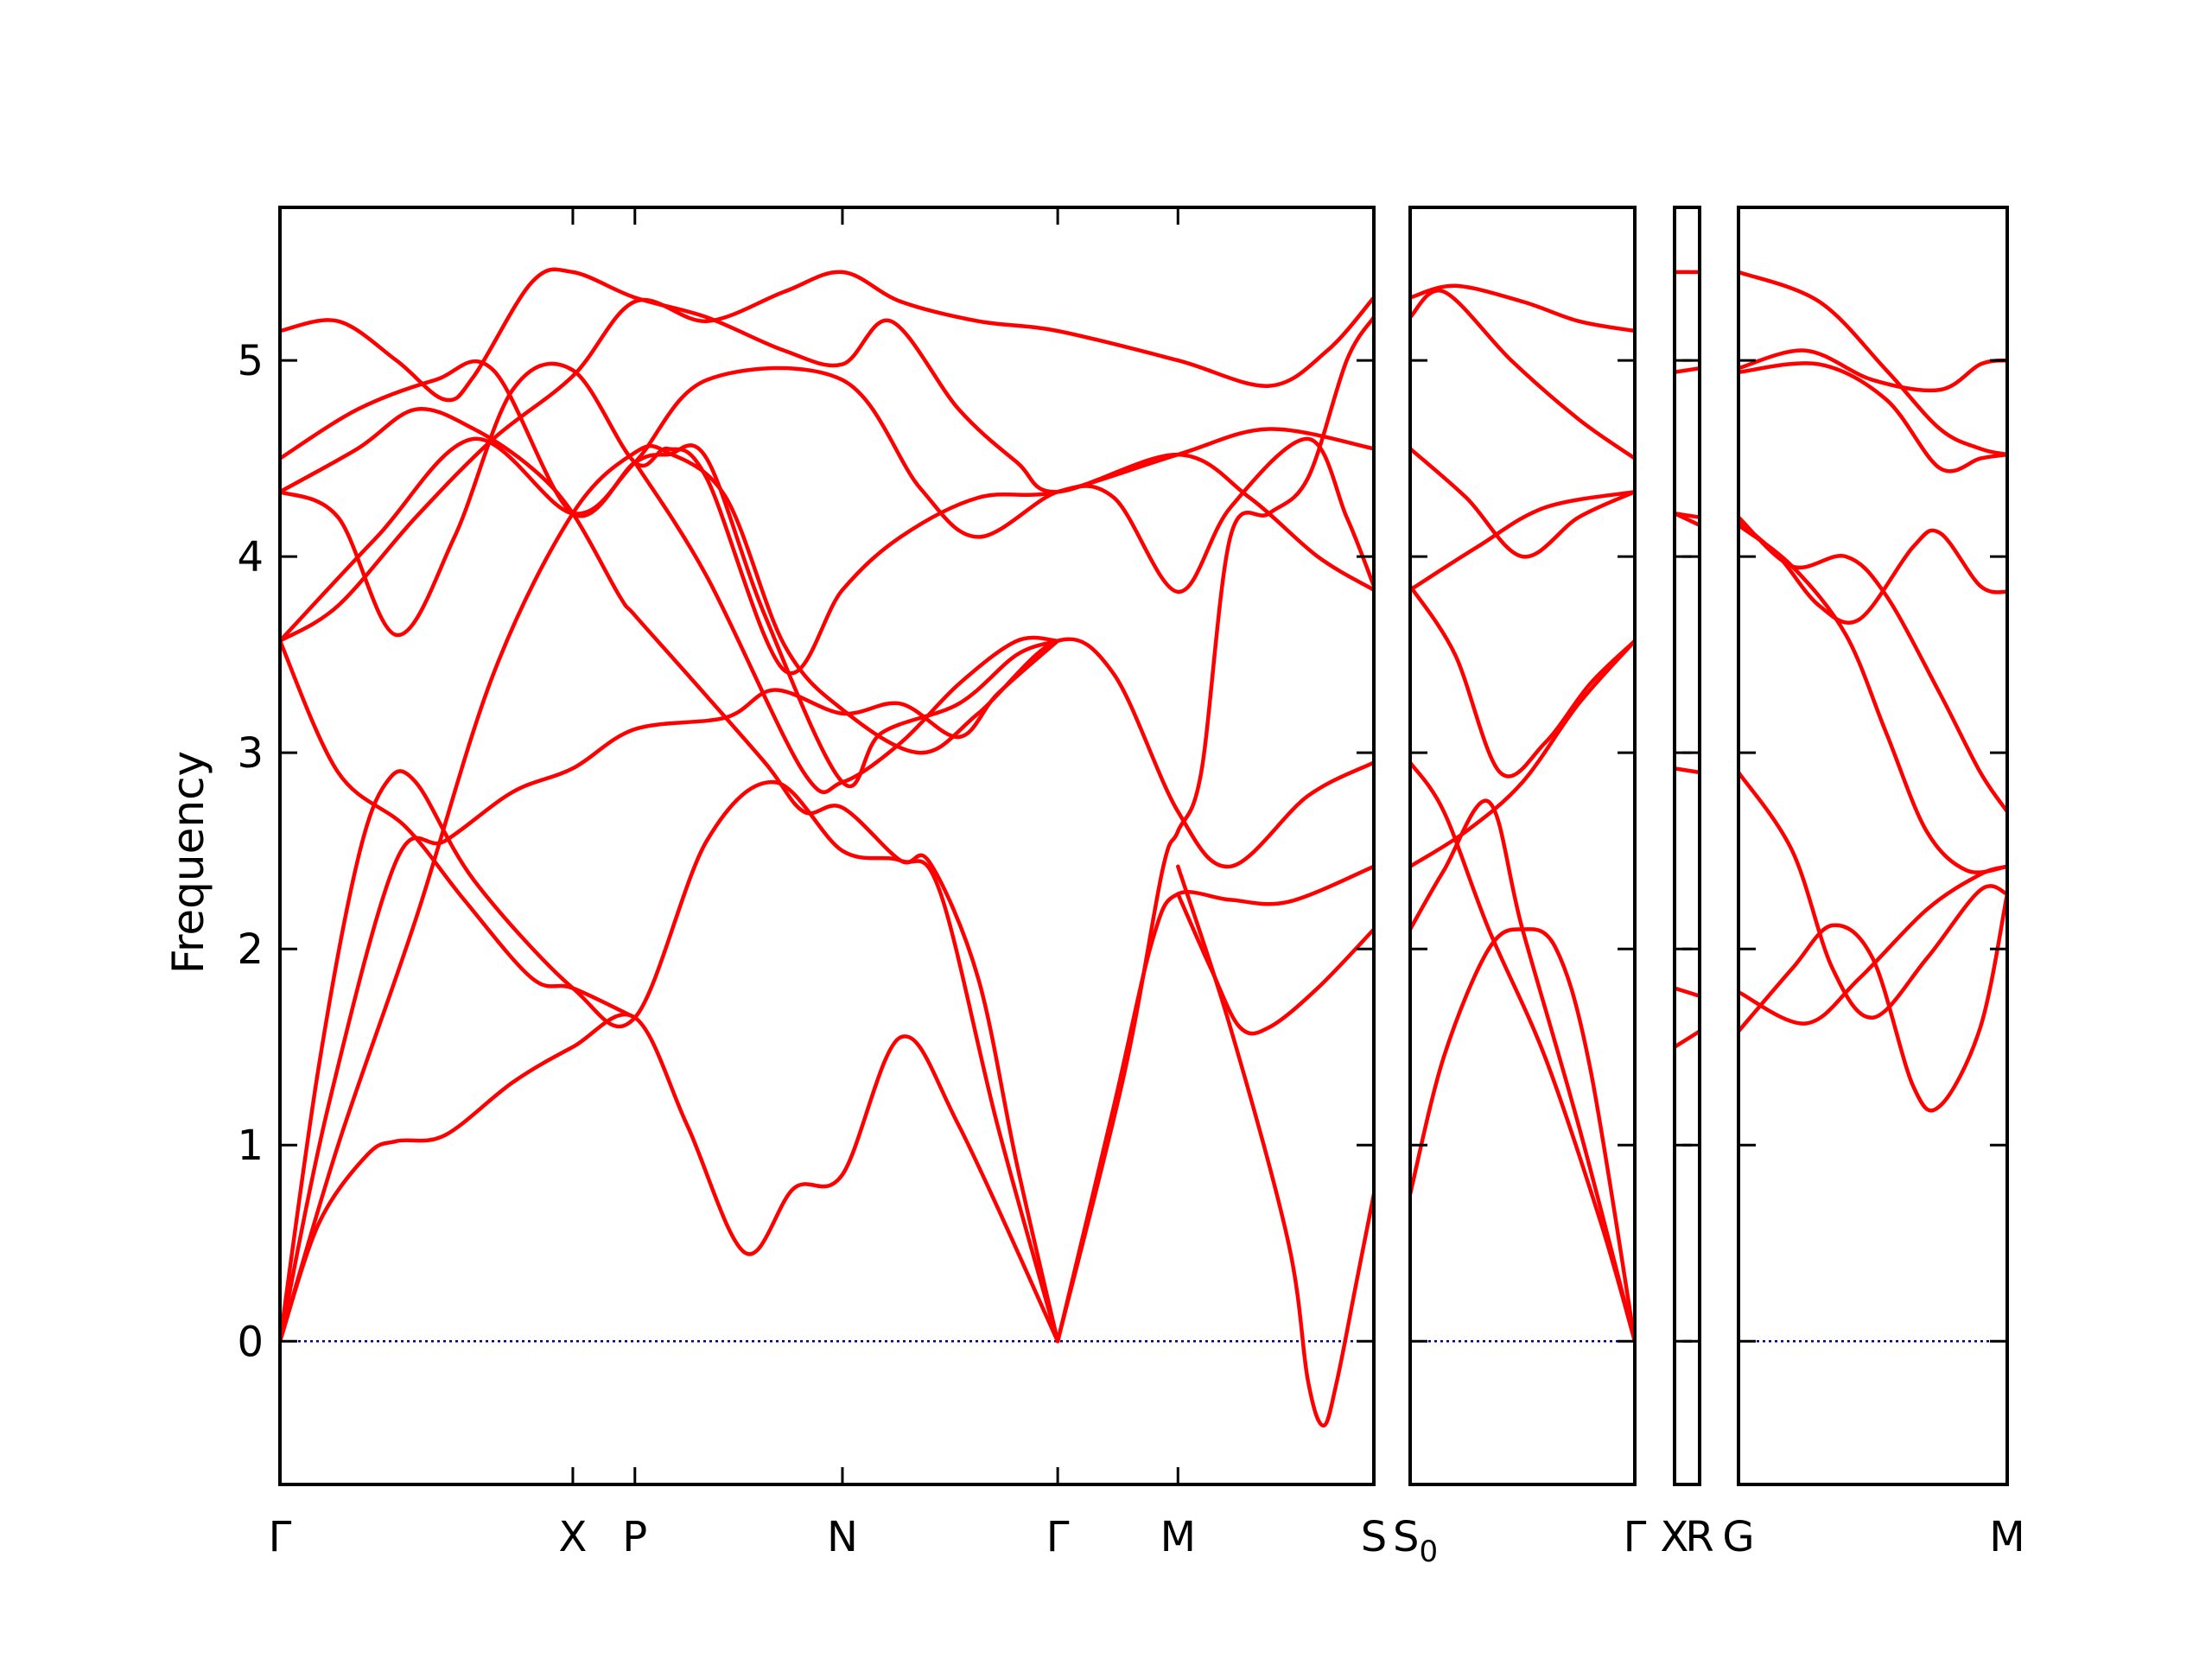 This screenshot has width=2212, height=1659. What do you see at coordinates (280, 1537) in the screenshot?
I see `x-tick-label-0-0: Γ` at bounding box center [280, 1537].